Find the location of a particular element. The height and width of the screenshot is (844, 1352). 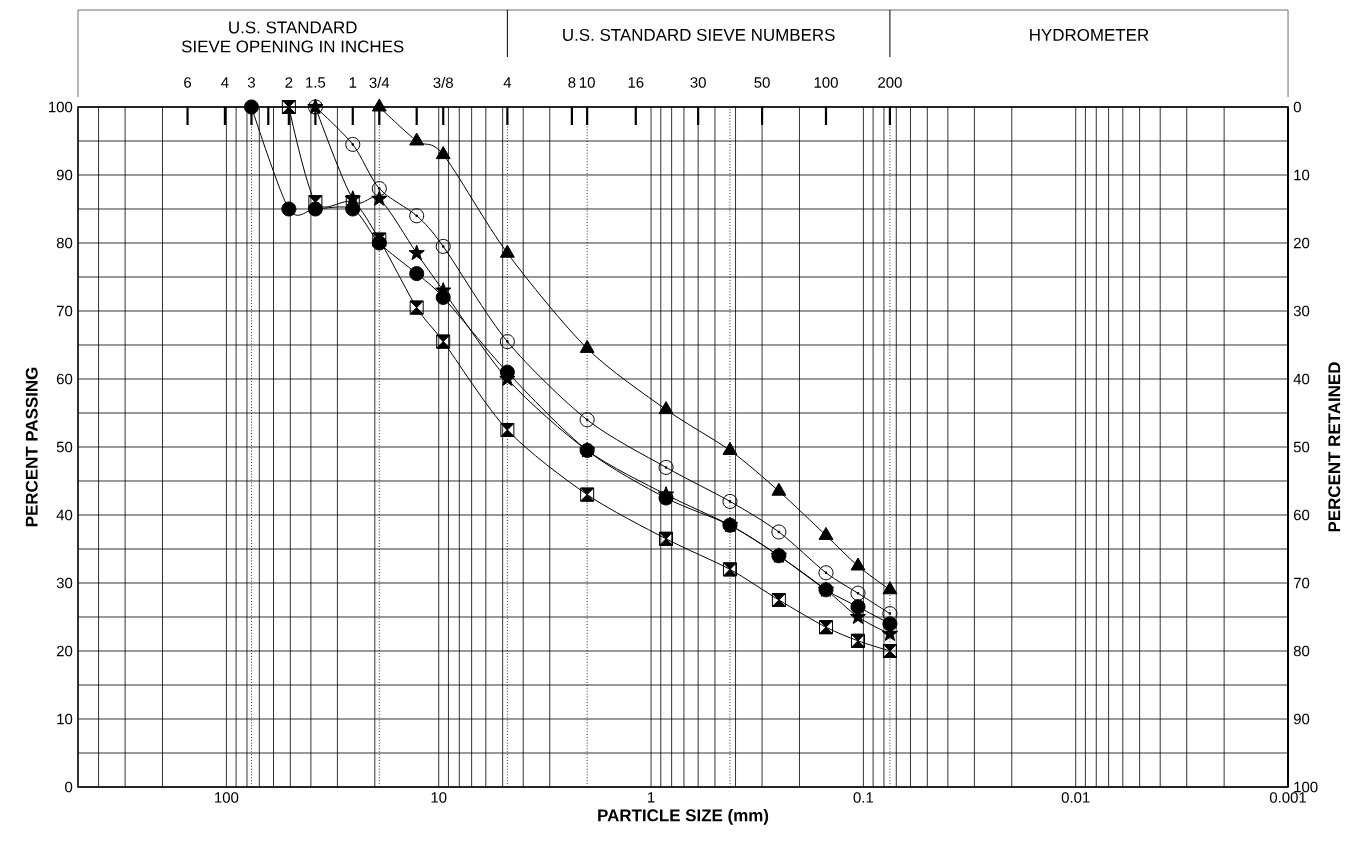

x-tick-label: 0.001 is located at coordinates (1287, 797).